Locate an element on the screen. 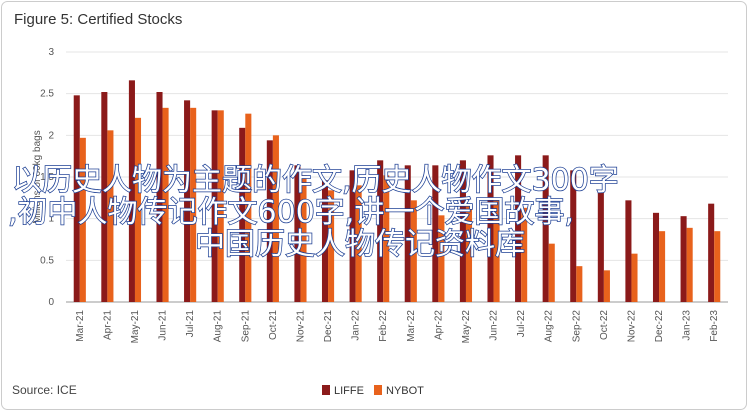 The image size is (748, 411). x-tick-label: Jul-21 is located at coordinates (190, 324).